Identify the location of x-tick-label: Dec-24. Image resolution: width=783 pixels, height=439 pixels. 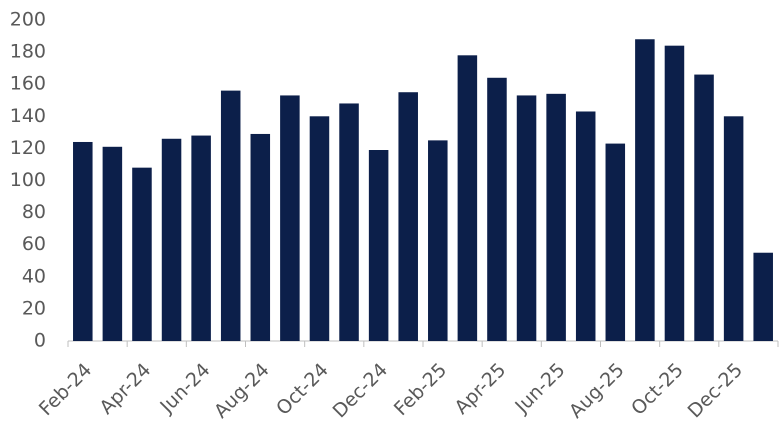
(361, 391).